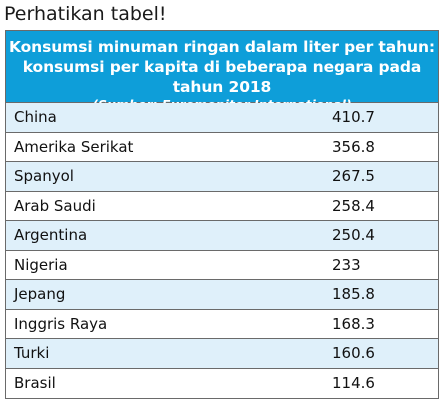  Describe the element at coordinates (380, 353) in the screenshot. I see `value-cell: 160.6` at that location.